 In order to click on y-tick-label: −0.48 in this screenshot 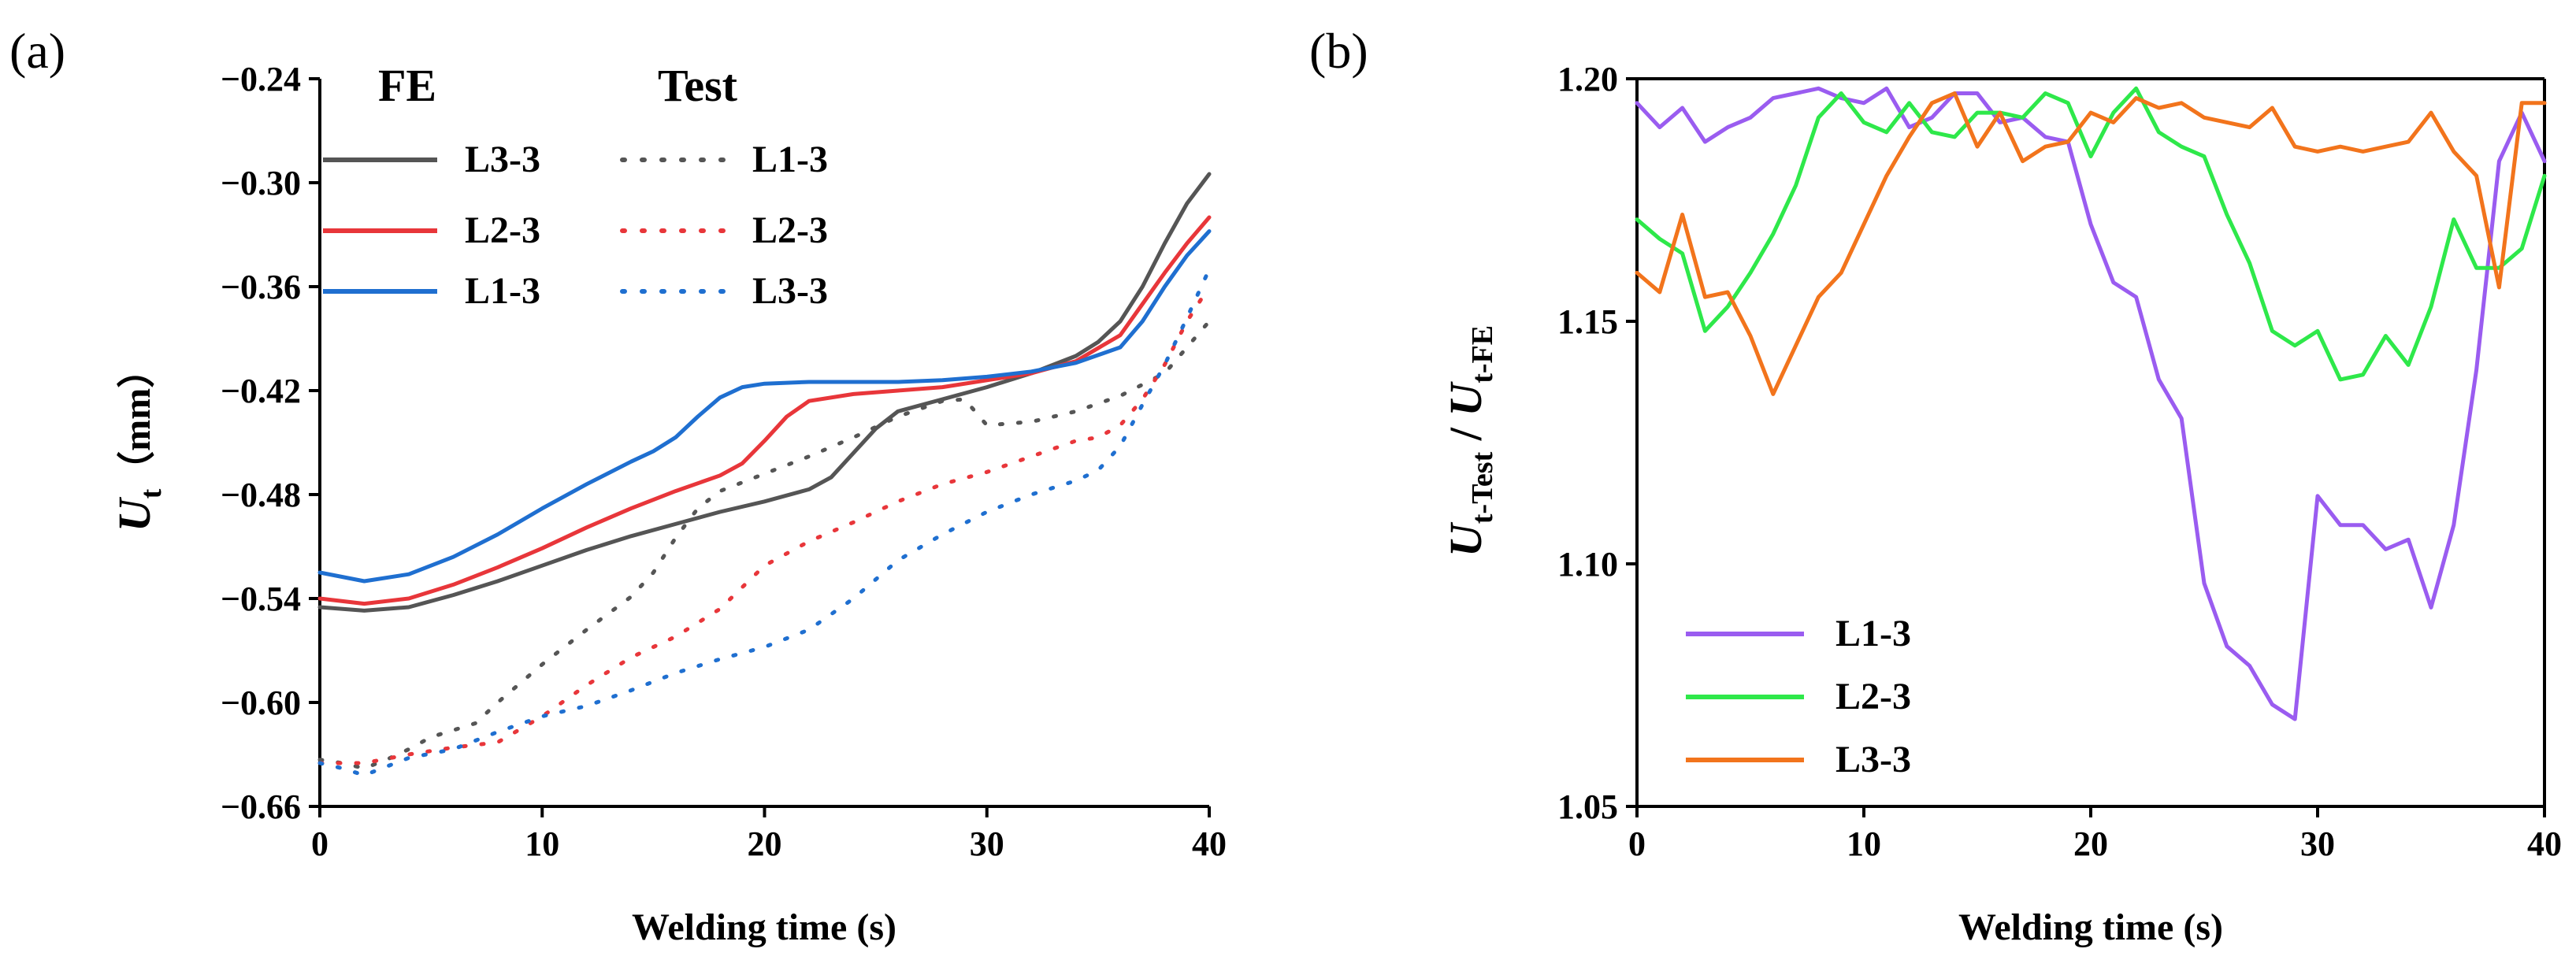, I will do `click(261, 495)`.